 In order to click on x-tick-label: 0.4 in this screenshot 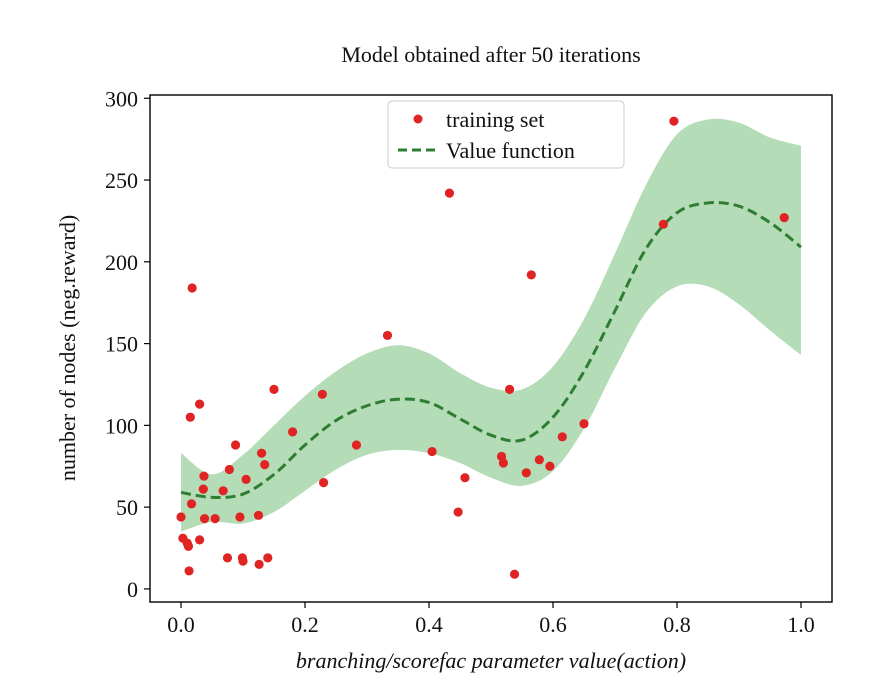, I will do `click(429, 624)`.